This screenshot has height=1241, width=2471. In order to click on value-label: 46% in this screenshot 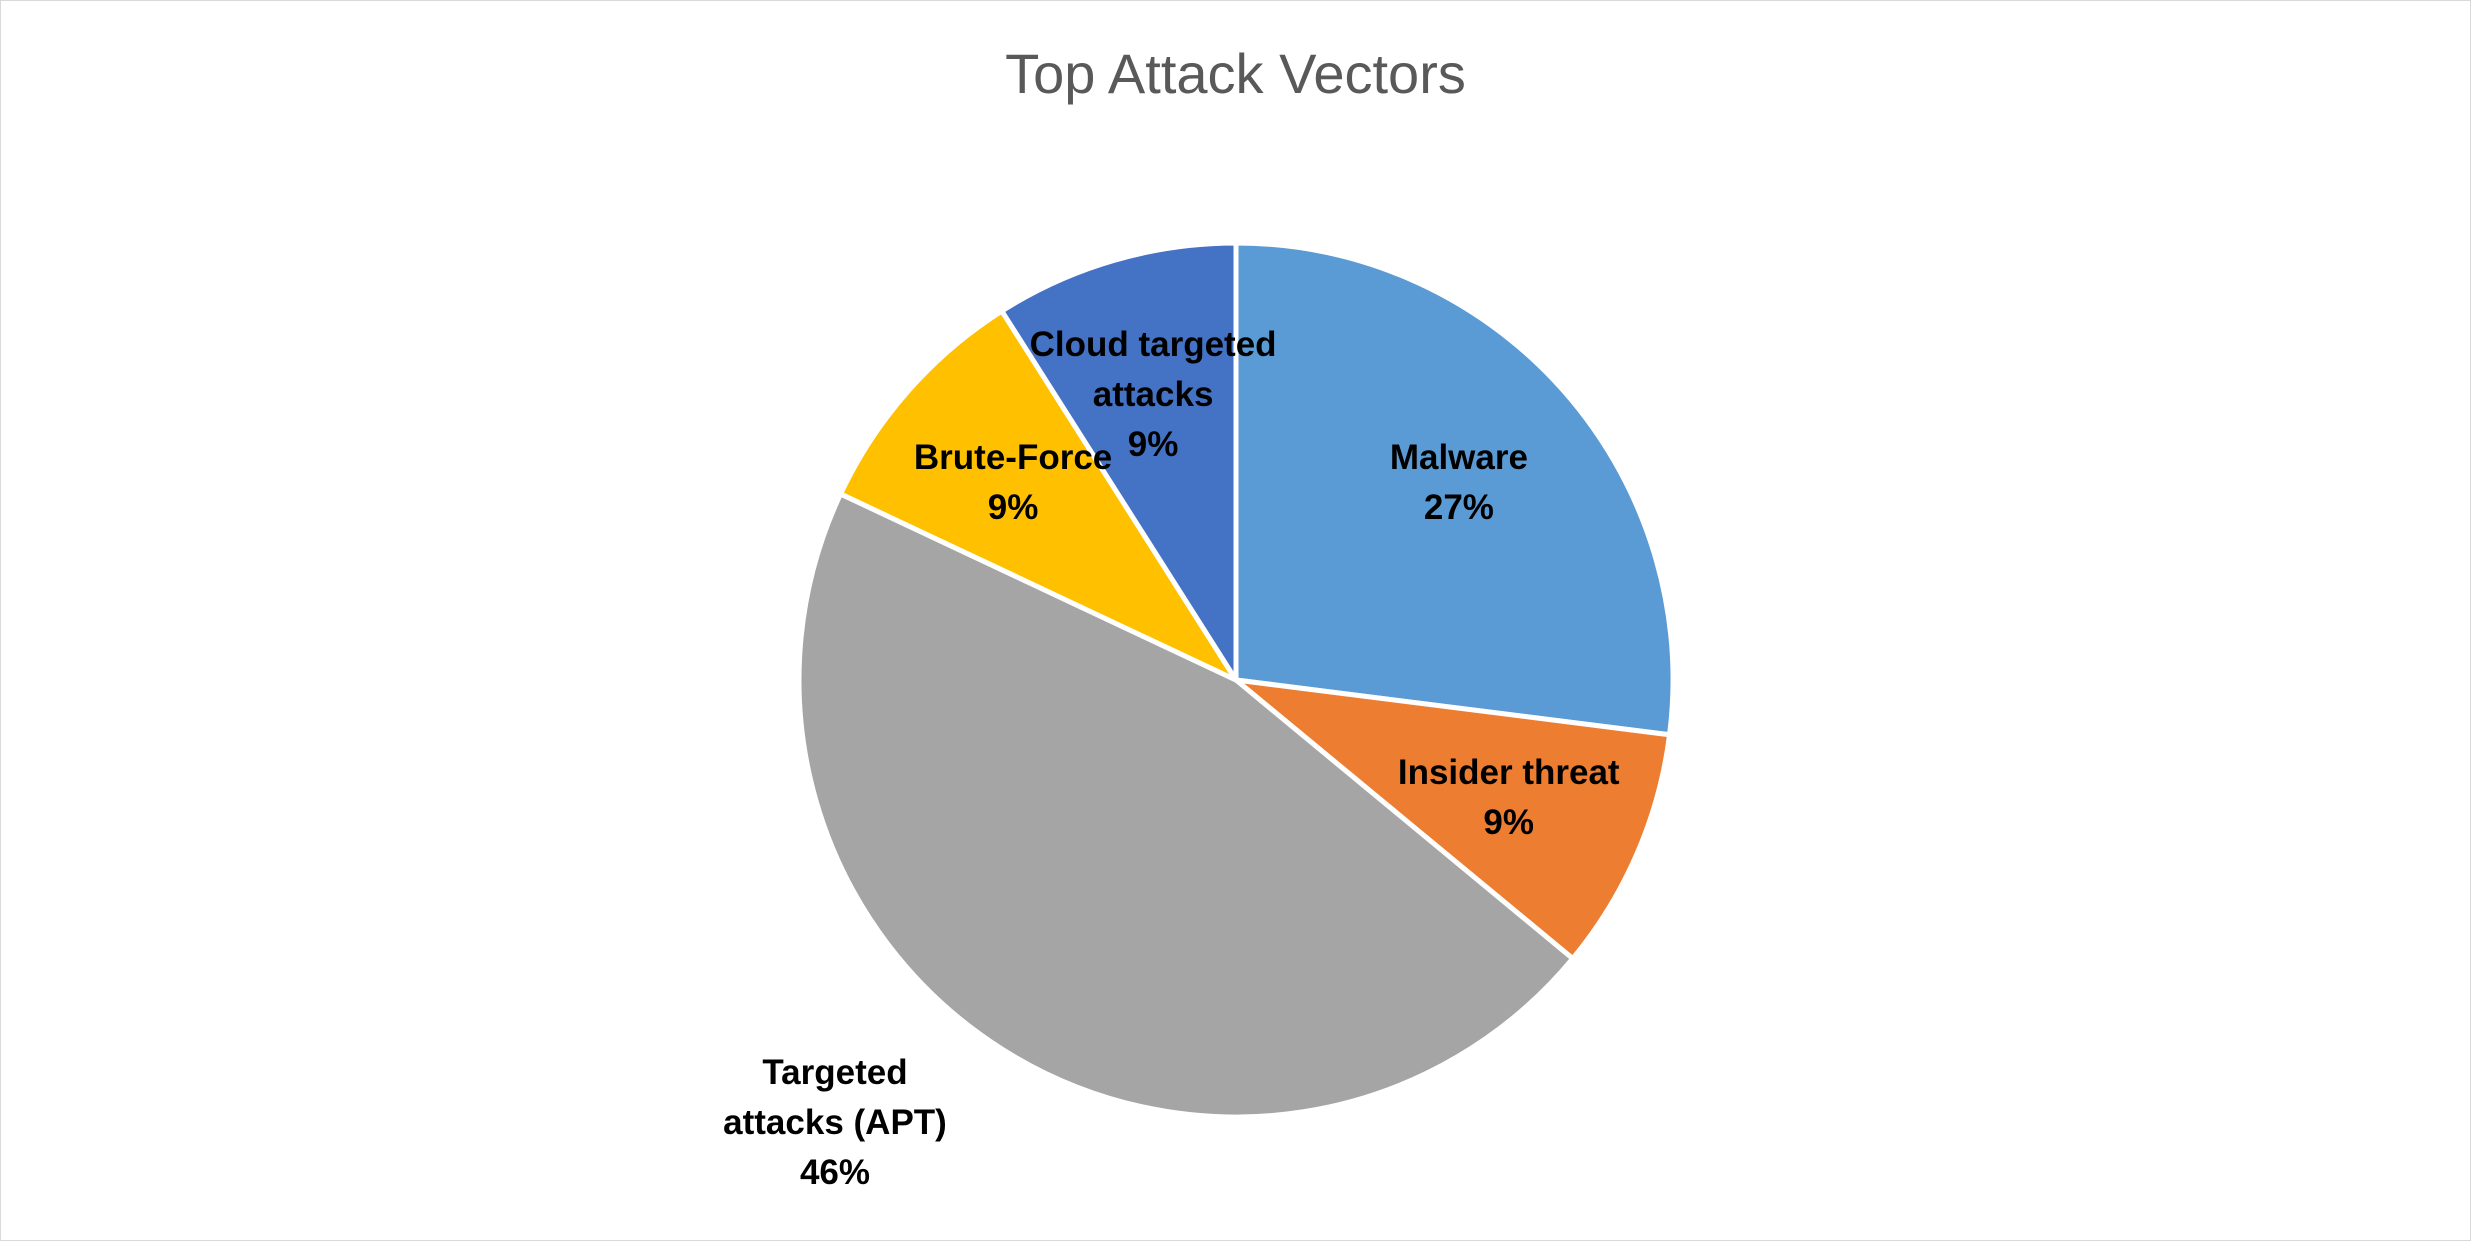, I will do `click(835, 1172)`.